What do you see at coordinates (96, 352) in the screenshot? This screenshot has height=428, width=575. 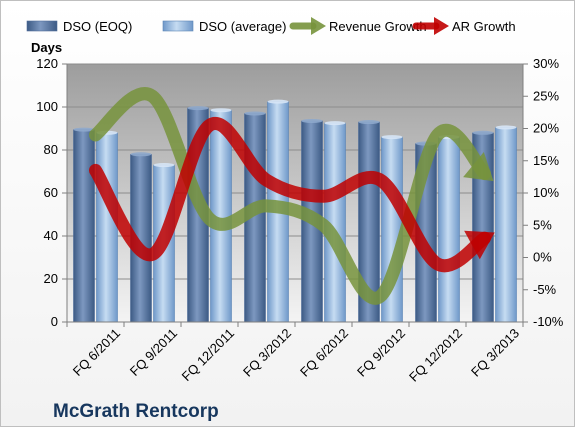 I see `x-tick-label: FQ 6/2011` at bounding box center [96, 352].